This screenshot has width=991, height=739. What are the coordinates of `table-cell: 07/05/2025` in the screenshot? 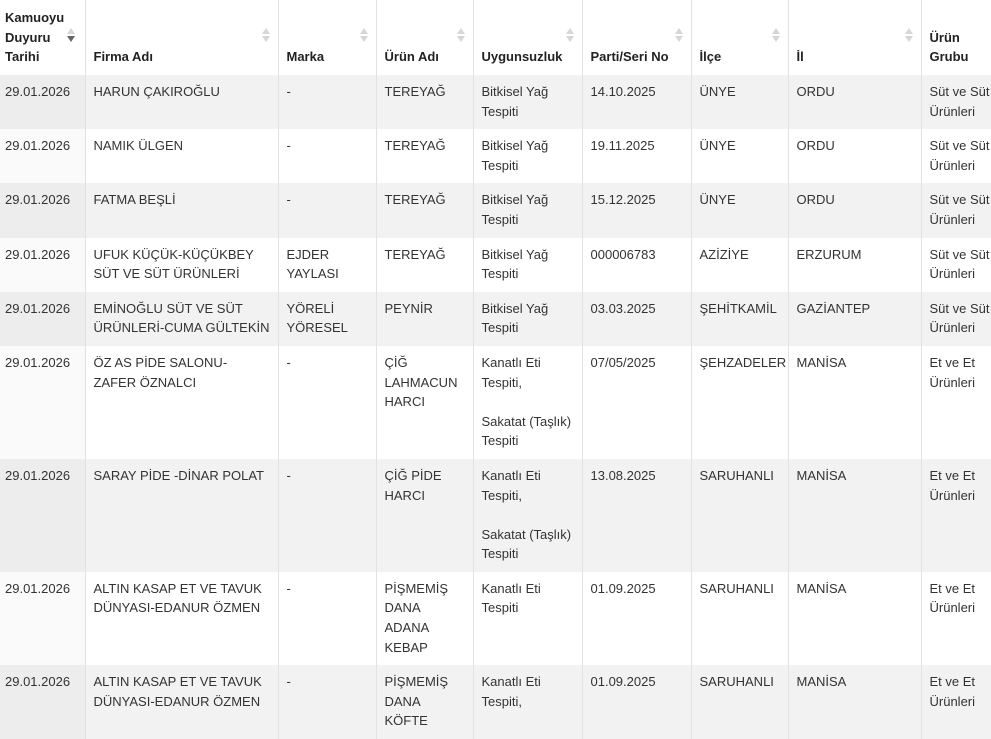 It's located at (636, 402).